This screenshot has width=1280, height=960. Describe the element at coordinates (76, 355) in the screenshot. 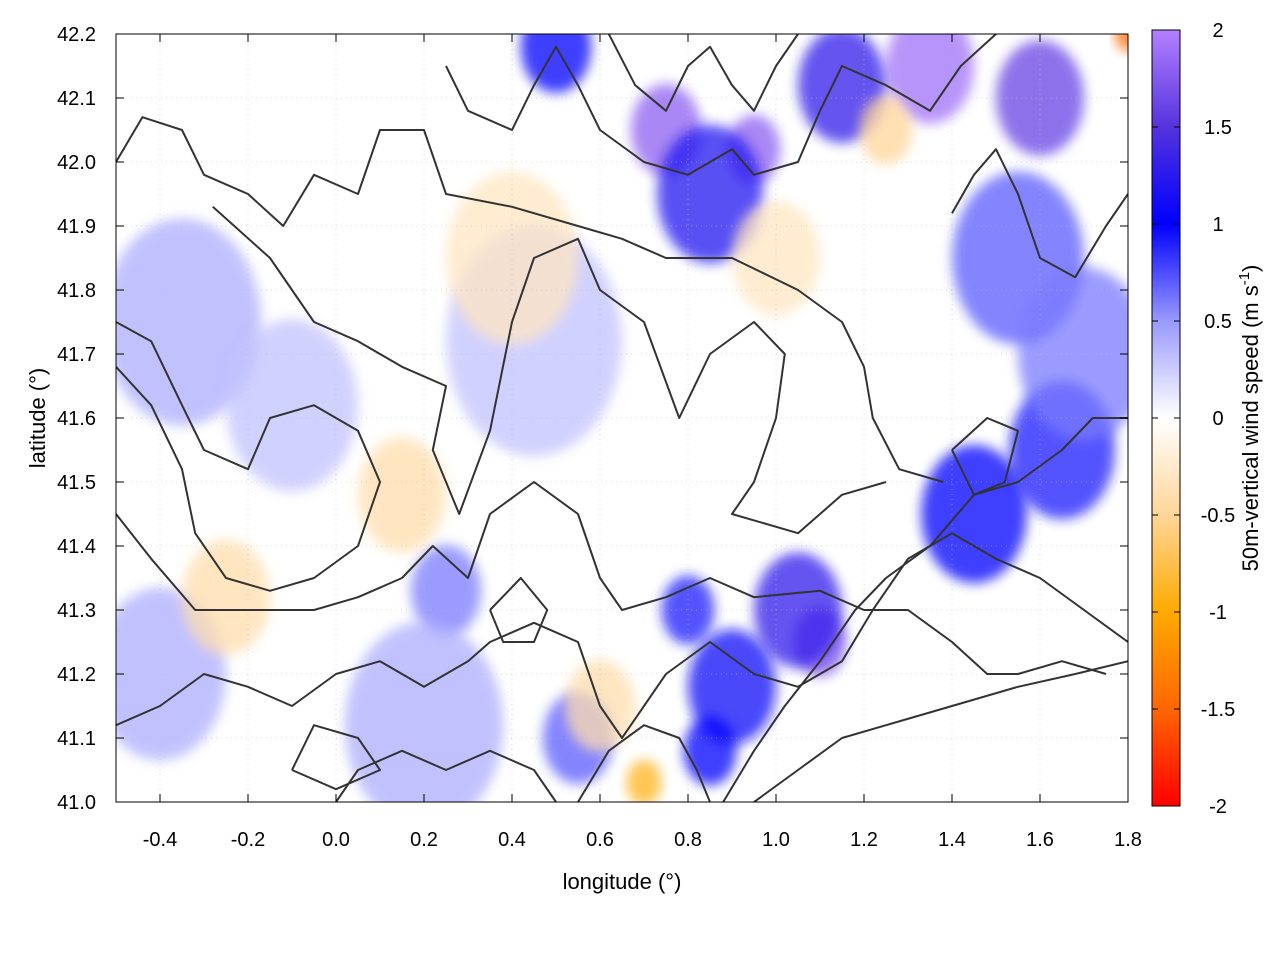

I see `y-tick-label-7: 41.7` at that location.